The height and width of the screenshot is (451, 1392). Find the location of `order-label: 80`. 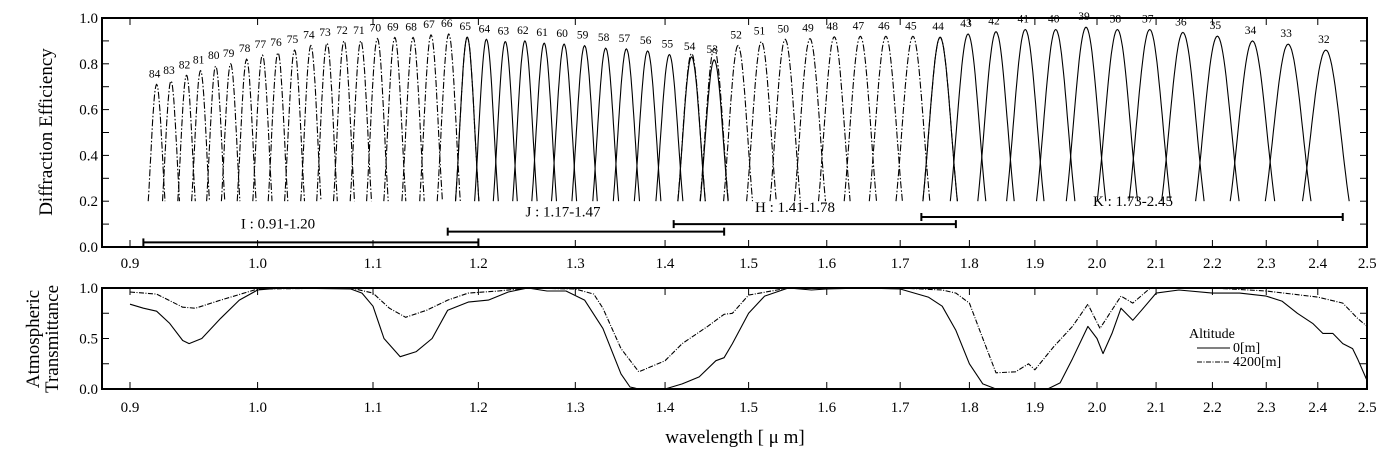

order-label: 80 is located at coordinates (214, 56).